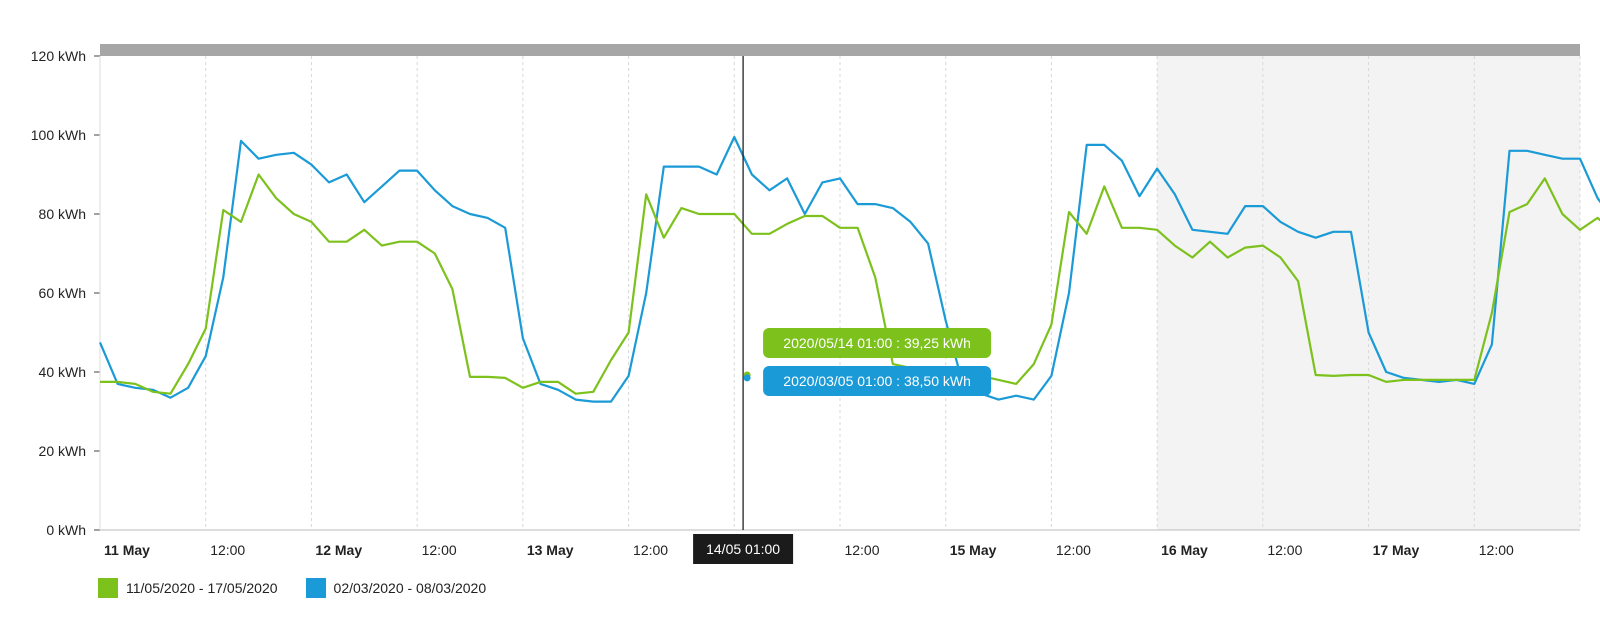  What do you see at coordinates (338, 550) in the screenshot?
I see `x-tick-label: 12 May` at bounding box center [338, 550].